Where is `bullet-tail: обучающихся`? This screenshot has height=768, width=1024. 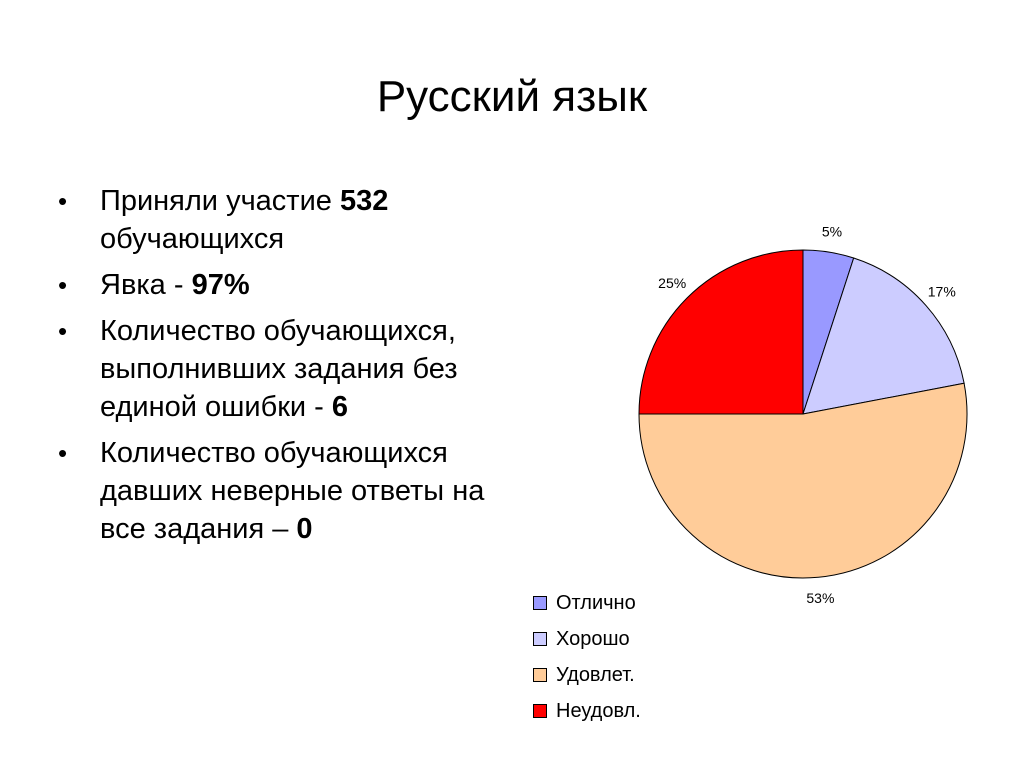
bullet-tail: обучающихся is located at coordinates (192, 239).